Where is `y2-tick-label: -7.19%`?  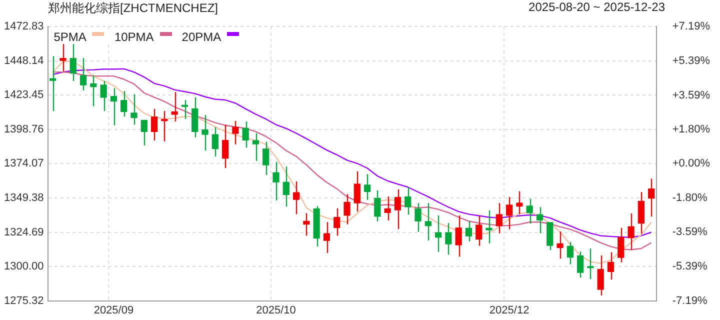 y2-tick-label: -7.19% is located at coordinates (690, 300).